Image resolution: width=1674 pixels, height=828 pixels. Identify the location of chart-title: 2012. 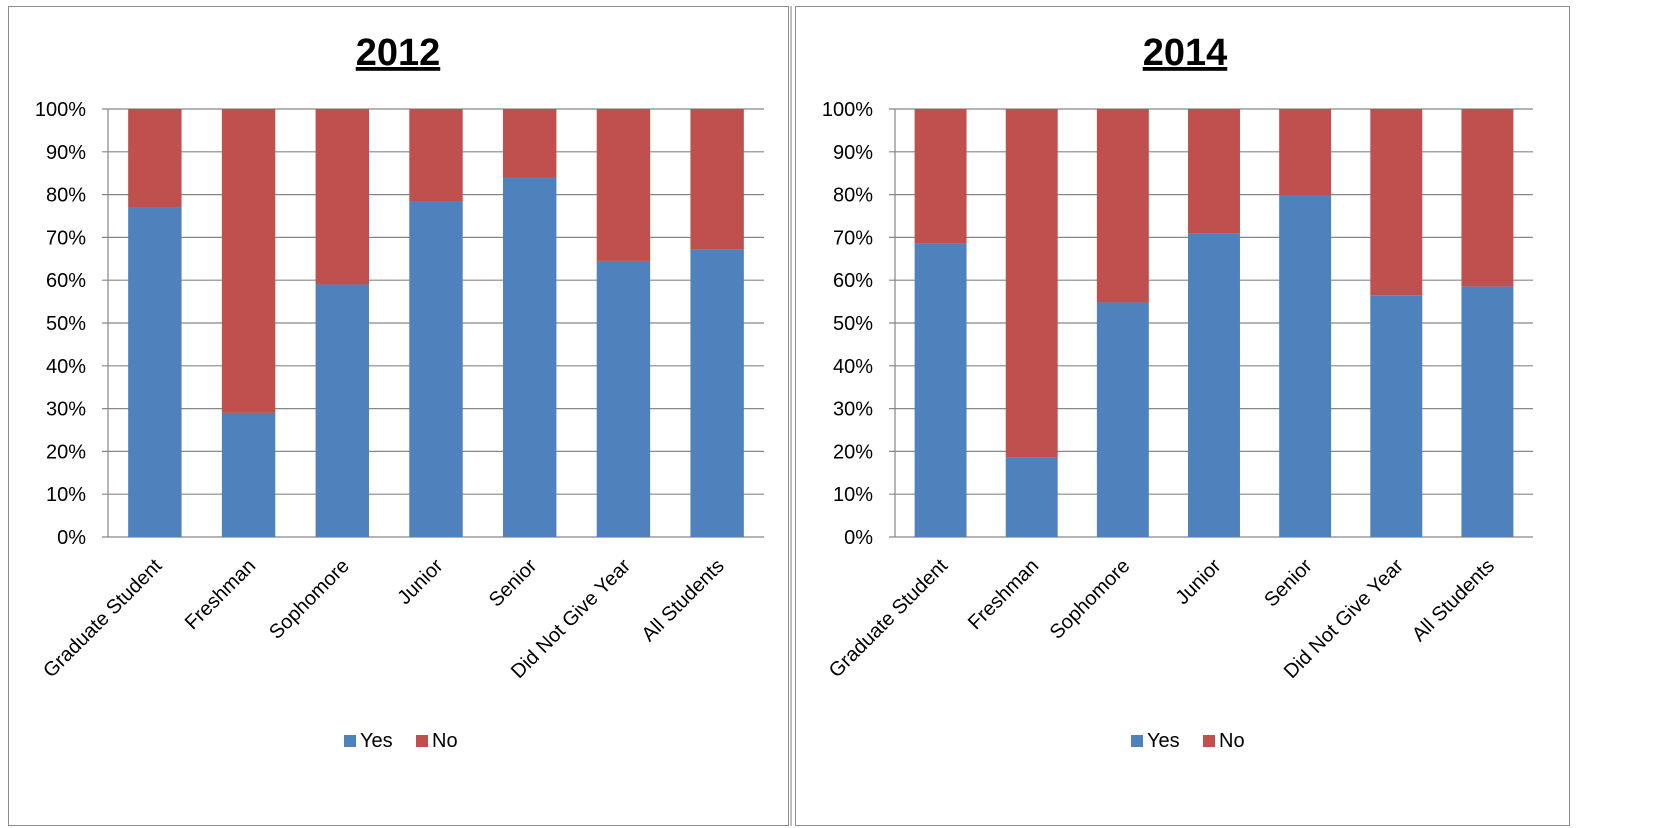
(398, 53).